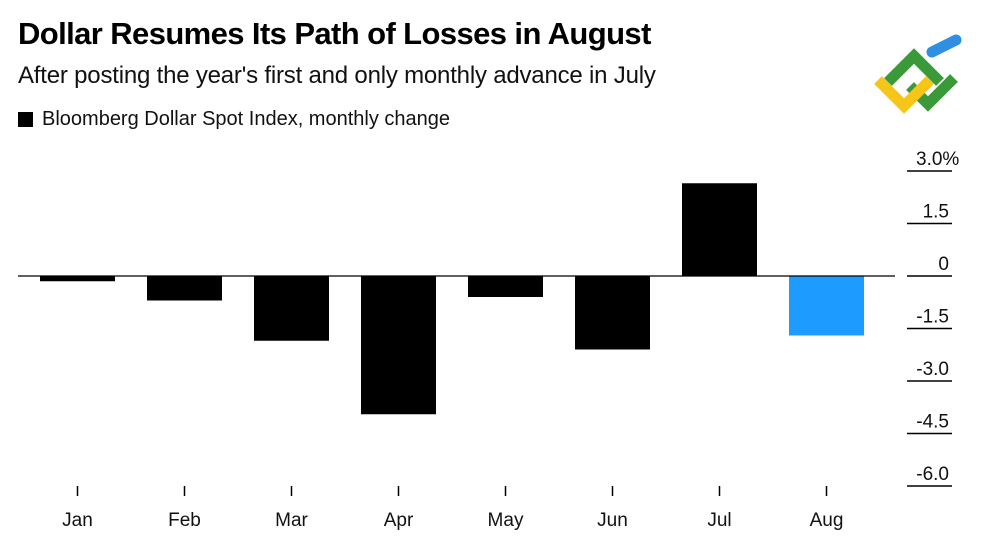 The width and height of the screenshot is (1000, 545). I want to click on x-tick-label: May, so click(506, 520).